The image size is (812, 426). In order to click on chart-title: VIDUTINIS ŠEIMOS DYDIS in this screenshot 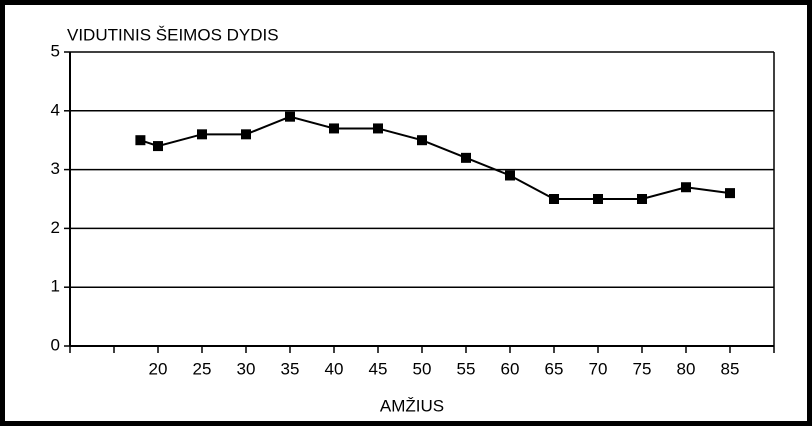, I will do `click(173, 34)`.